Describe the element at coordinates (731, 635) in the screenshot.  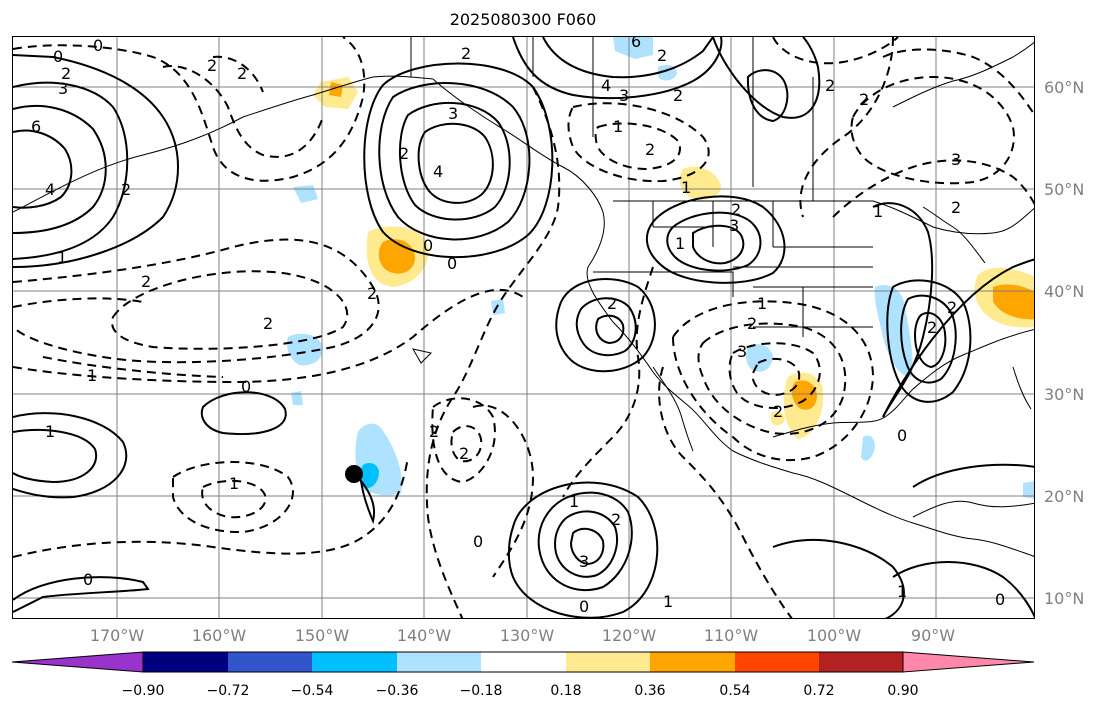
I see `lon-label-110w: 110°W` at that location.